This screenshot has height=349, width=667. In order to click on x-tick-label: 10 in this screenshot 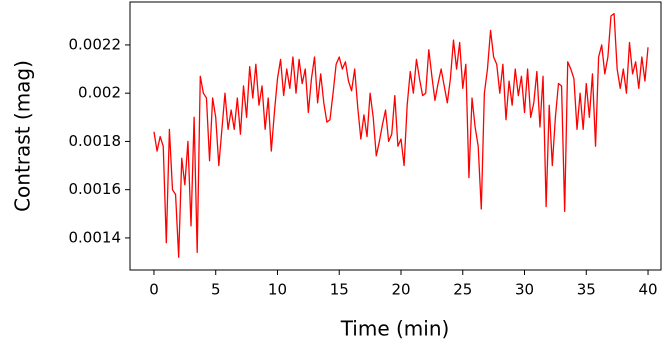, I will do `click(277, 290)`.